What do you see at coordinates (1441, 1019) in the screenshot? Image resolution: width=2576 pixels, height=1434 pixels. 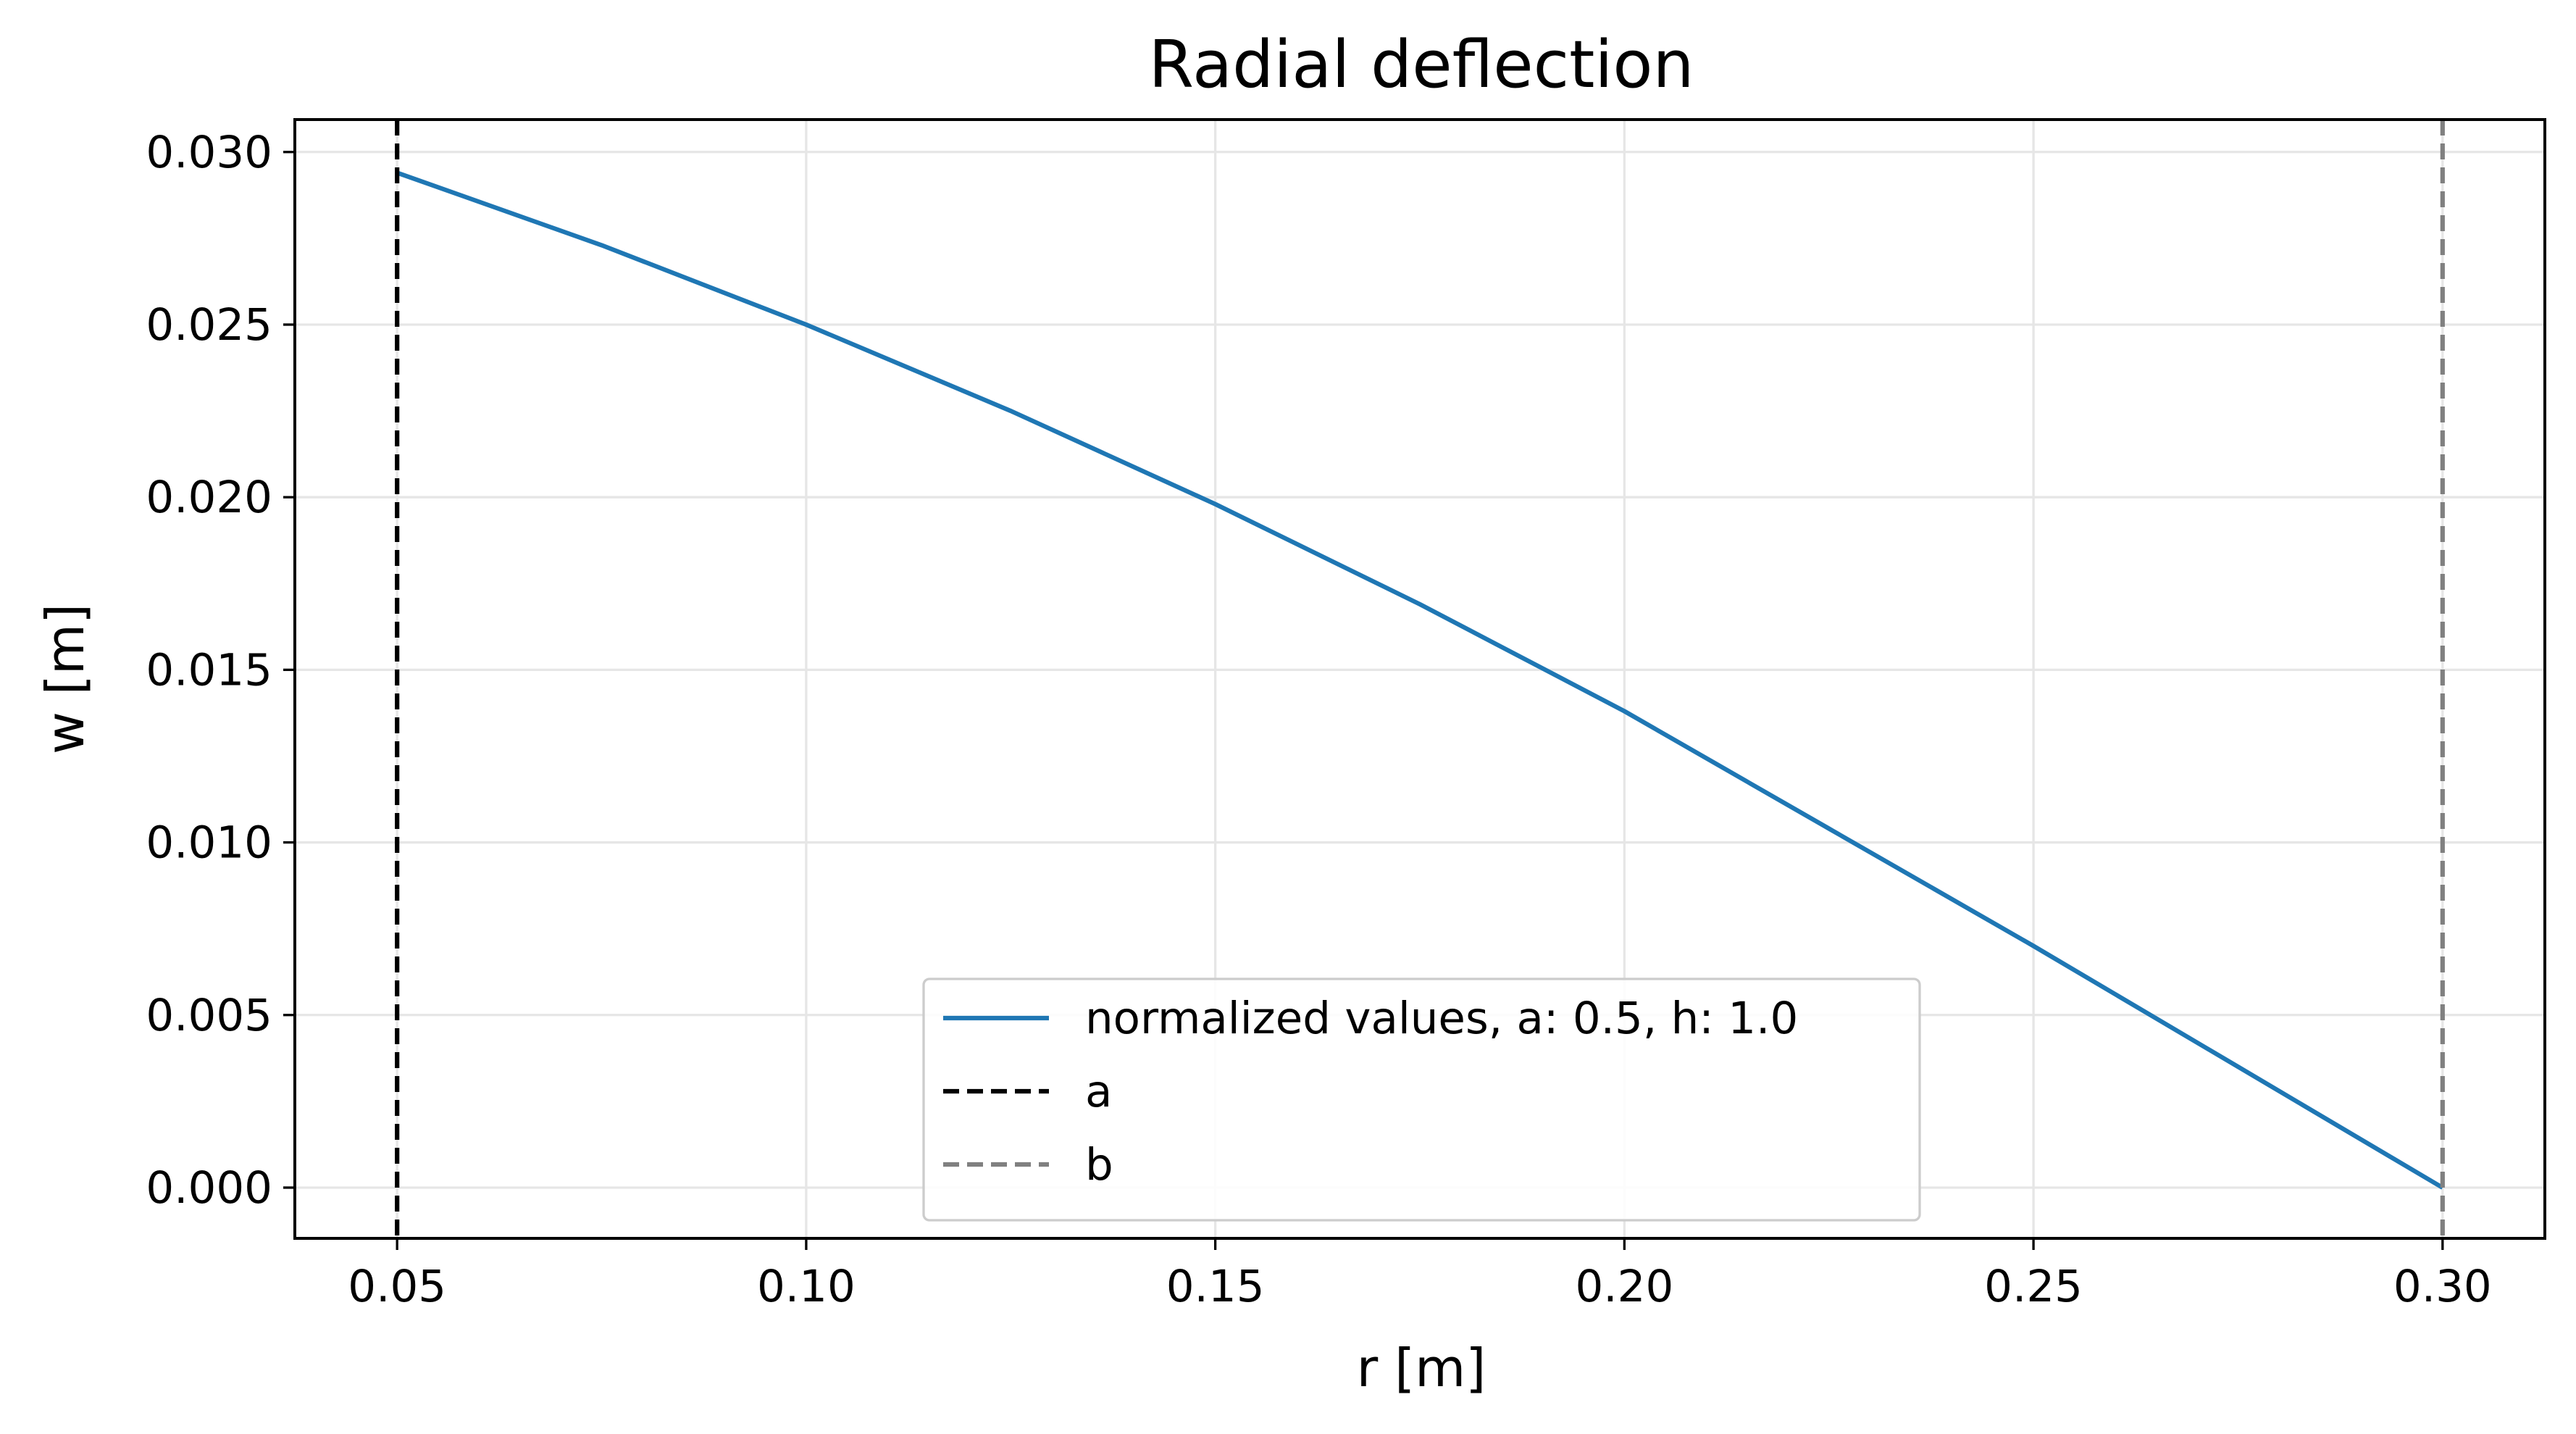 I see `legend-label: normalized values, a: 0.5, h: 1.0` at bounding box center [1441, 1019].